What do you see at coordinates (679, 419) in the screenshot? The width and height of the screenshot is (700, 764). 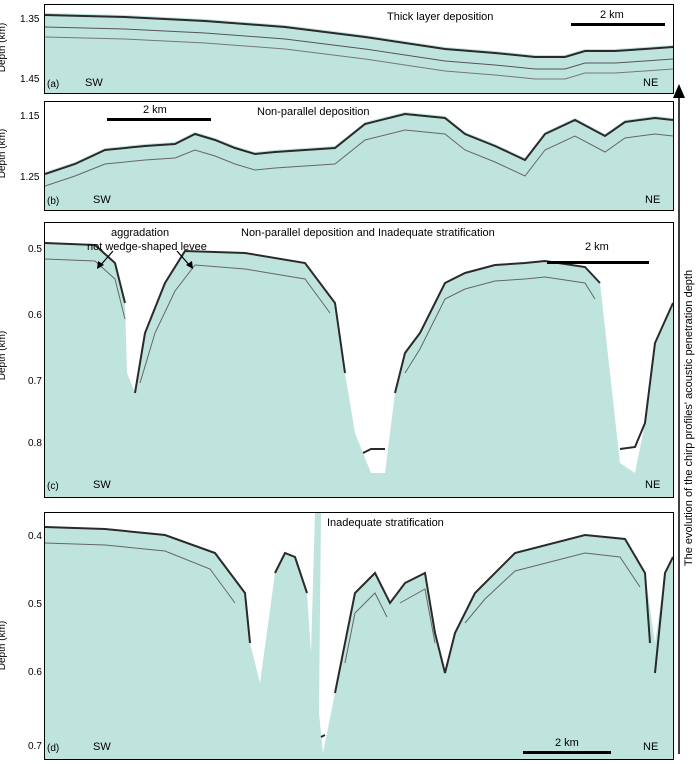 I see `penetration-depth-arrow` at bounding box center [679, 419].